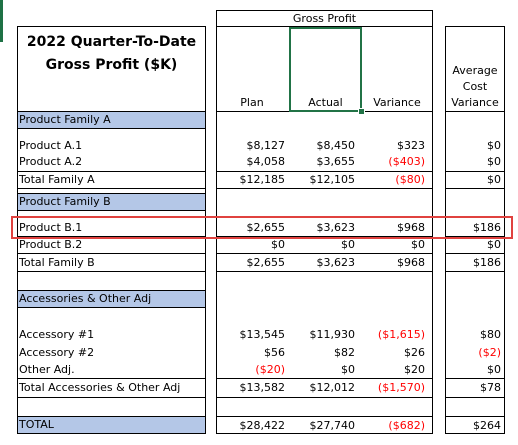  What do you see at coordinates (278, 244) in the screenshot?
I see `cell-plan: $0` at bounding box center [278, 244].